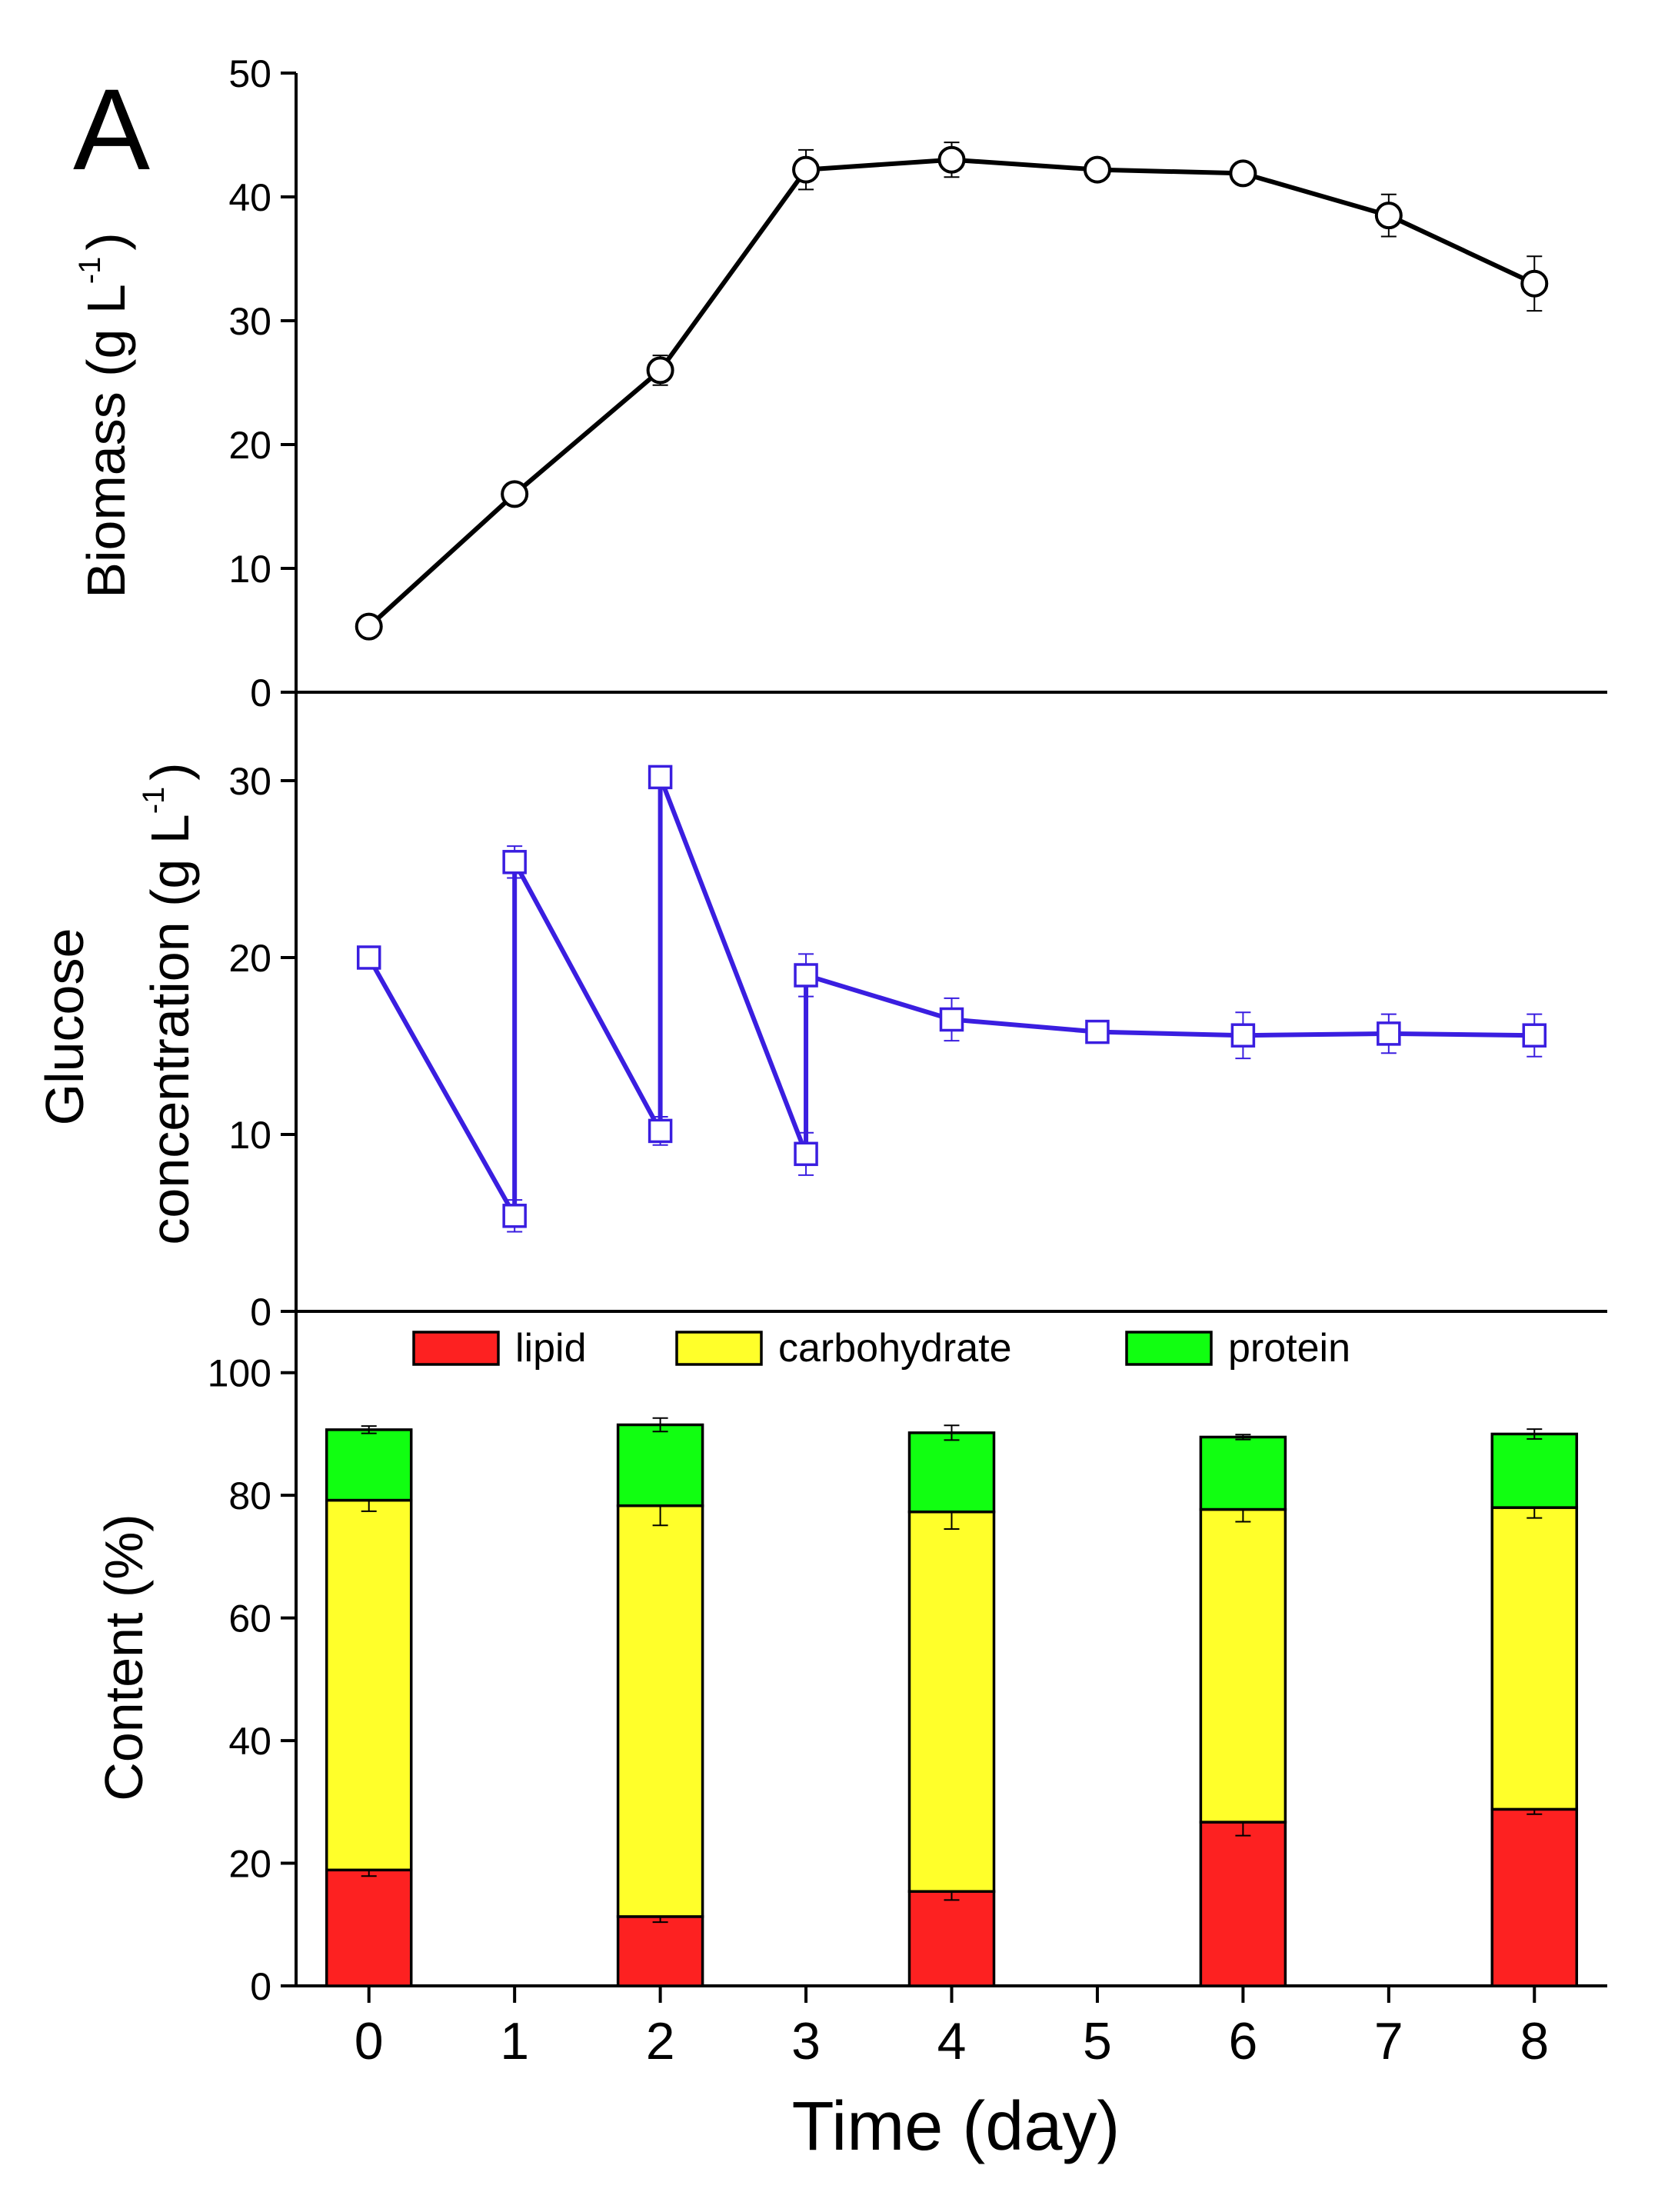 Image resolution: width=1678 pixels, height=2212 pixels. I want to click on glucose-y-ticks: 0 10 20 30, so click(262, 1047).